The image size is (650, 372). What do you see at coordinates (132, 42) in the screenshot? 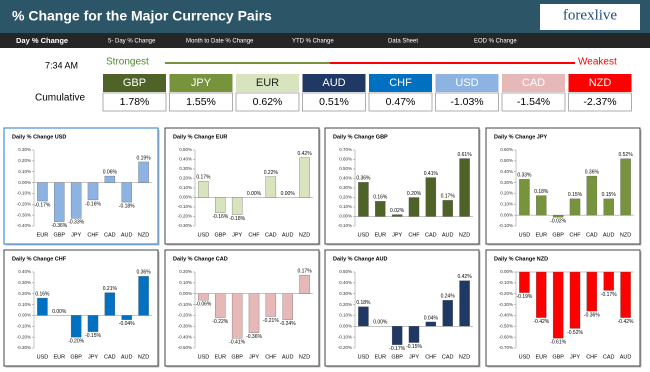
I see `nav-item: 5- Day % Change` at bounding box center [132, 42].